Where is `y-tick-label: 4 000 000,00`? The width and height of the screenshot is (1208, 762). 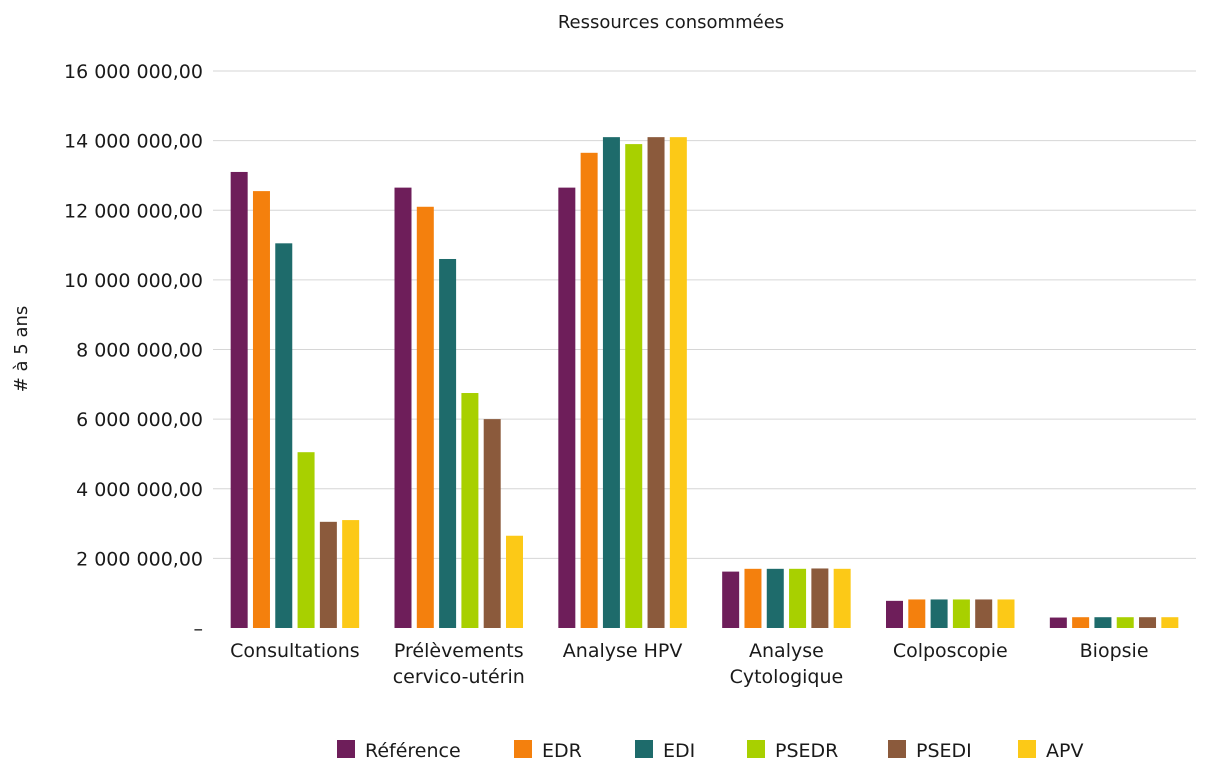
y-tick-label: 4 000 000,00 is located at coordinates (139, 490).